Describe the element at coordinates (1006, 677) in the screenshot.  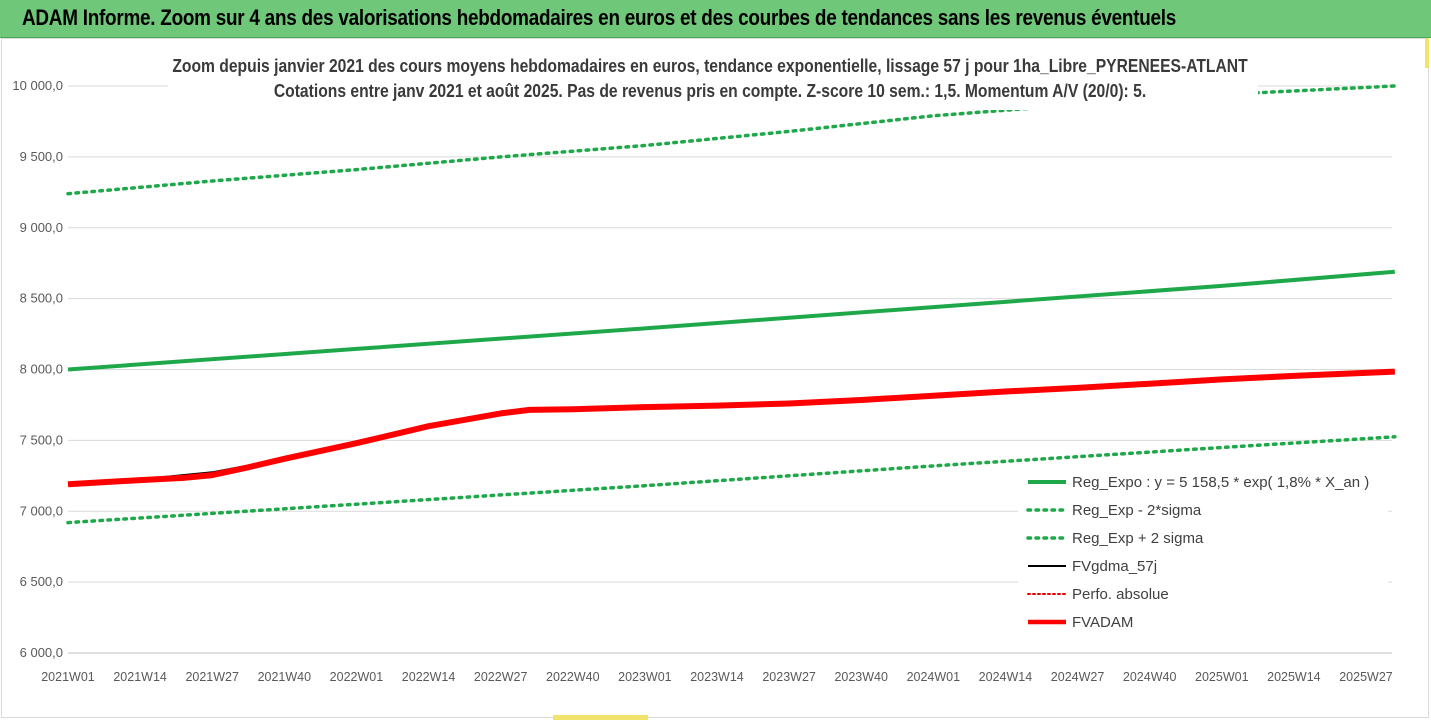
I see `x-tick-label: 2024W14` at that location.